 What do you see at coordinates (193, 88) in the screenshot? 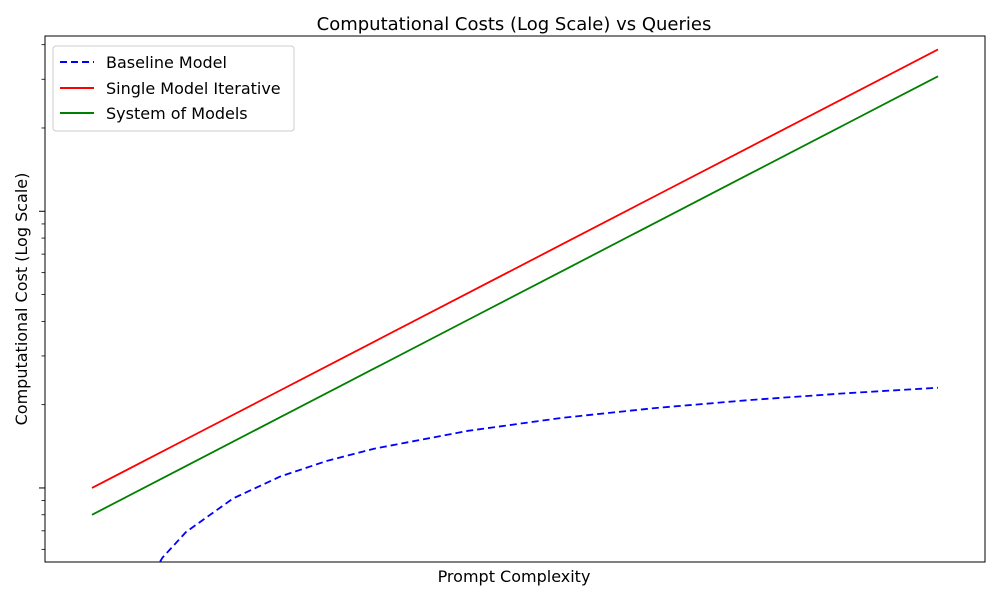
I see `legend-label-single-model: Single Model Iterative` at bounding box center [193, 88].